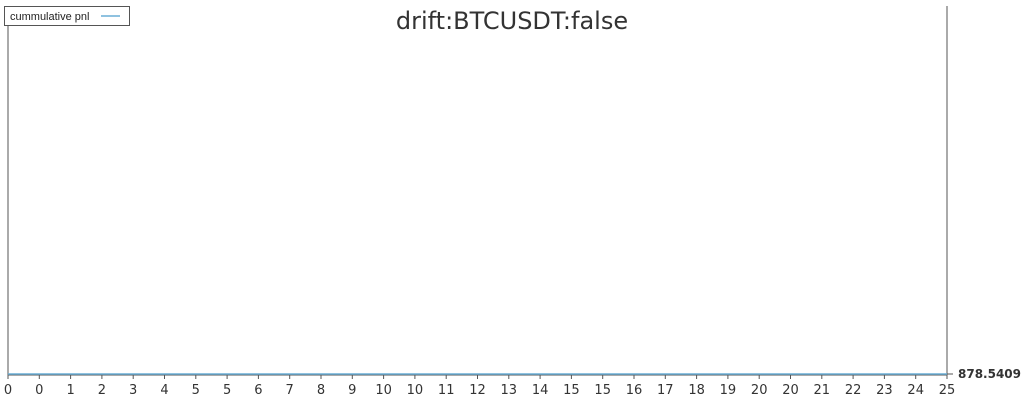  Describe the element at coordinates (634, 390) in the screenshot. I see `x-tick-label: 16` at that location.